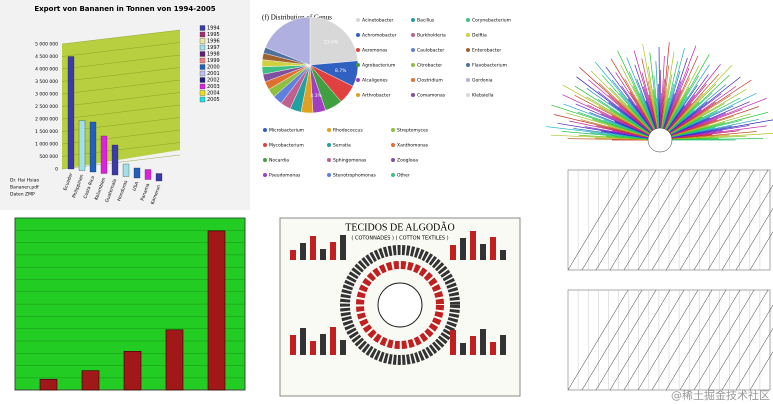 This screenshot has height=404, width=773. What do you see at coordinates (46, 95) in the screenshot?
I see `y-tick-label: 3 000 000` at bounding box center [46, 95].